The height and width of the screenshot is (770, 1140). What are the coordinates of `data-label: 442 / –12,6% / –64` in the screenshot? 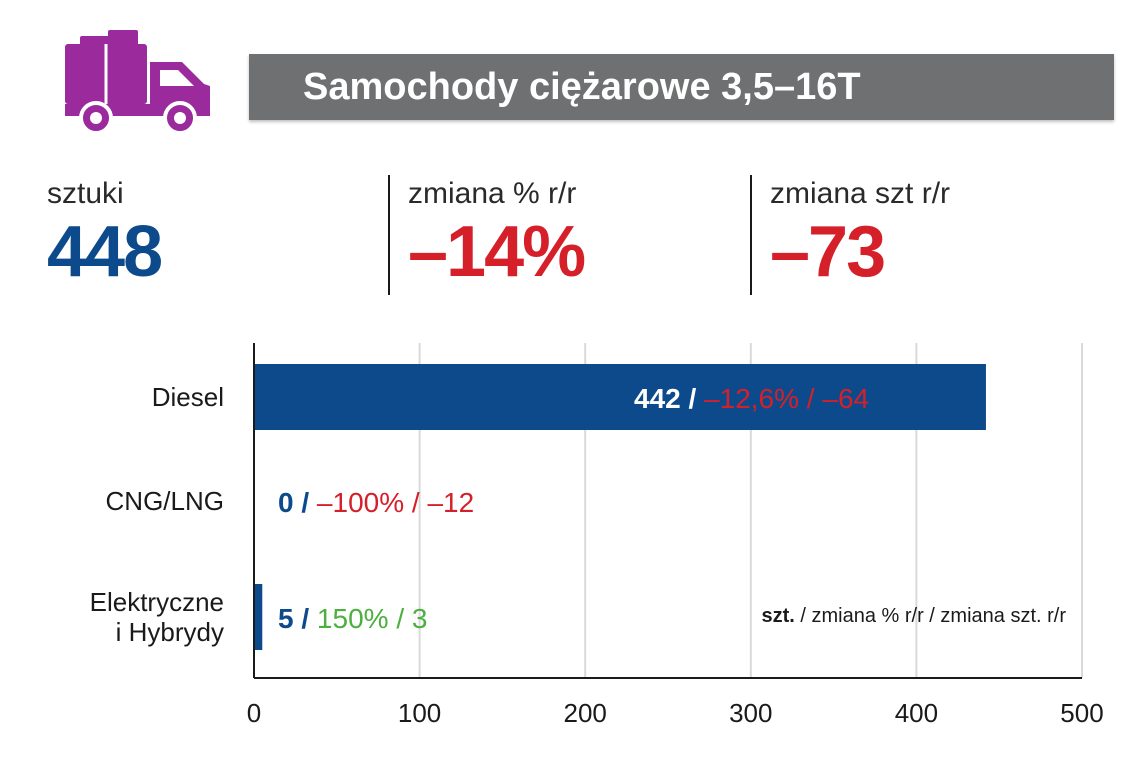 It's located at (751, 398).